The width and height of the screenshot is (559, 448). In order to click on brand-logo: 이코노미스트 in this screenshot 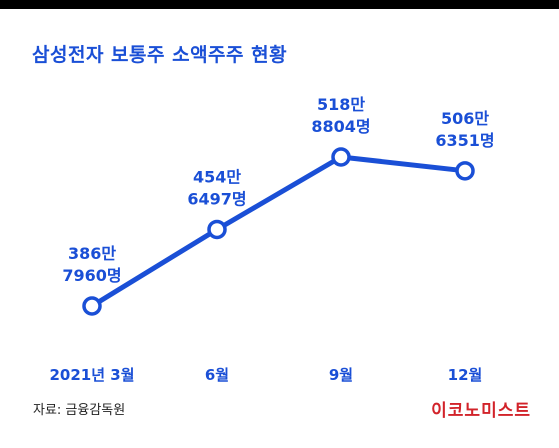, I will do `click(481, 411)`.